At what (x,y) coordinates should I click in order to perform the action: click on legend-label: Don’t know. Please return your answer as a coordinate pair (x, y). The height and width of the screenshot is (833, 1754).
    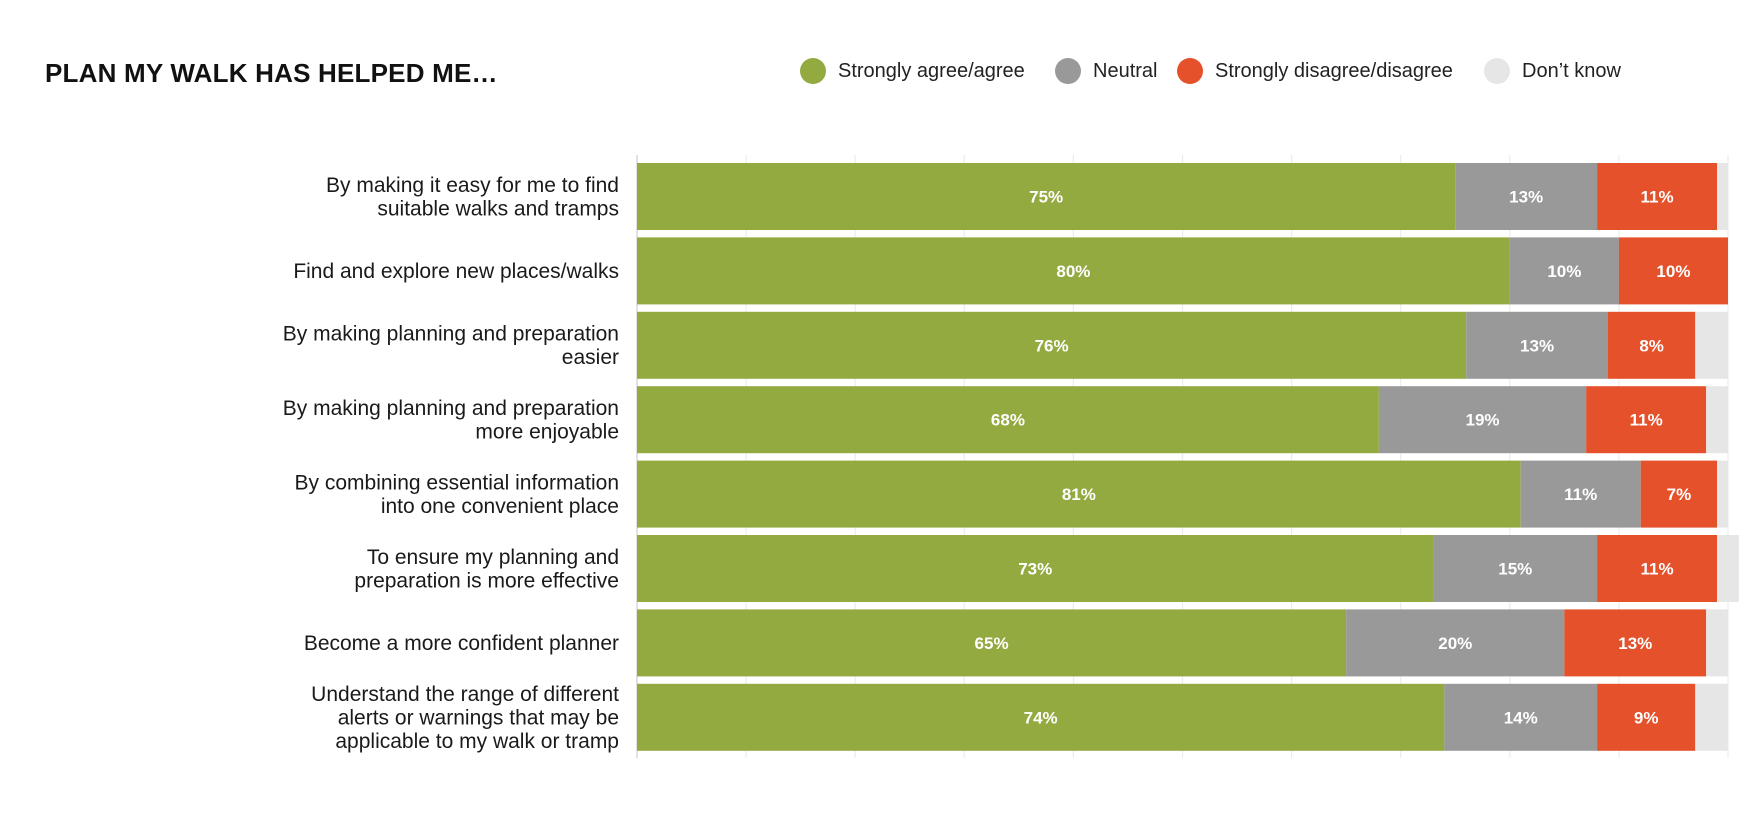
    Looking at the image, I should click on (1571, 70).